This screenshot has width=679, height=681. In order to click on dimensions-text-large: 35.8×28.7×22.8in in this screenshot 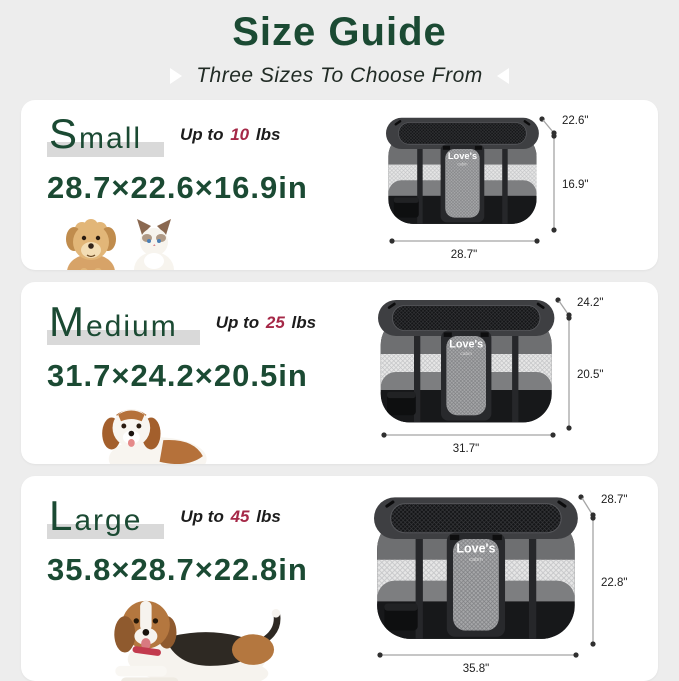, I will do `click(177, 570)`.